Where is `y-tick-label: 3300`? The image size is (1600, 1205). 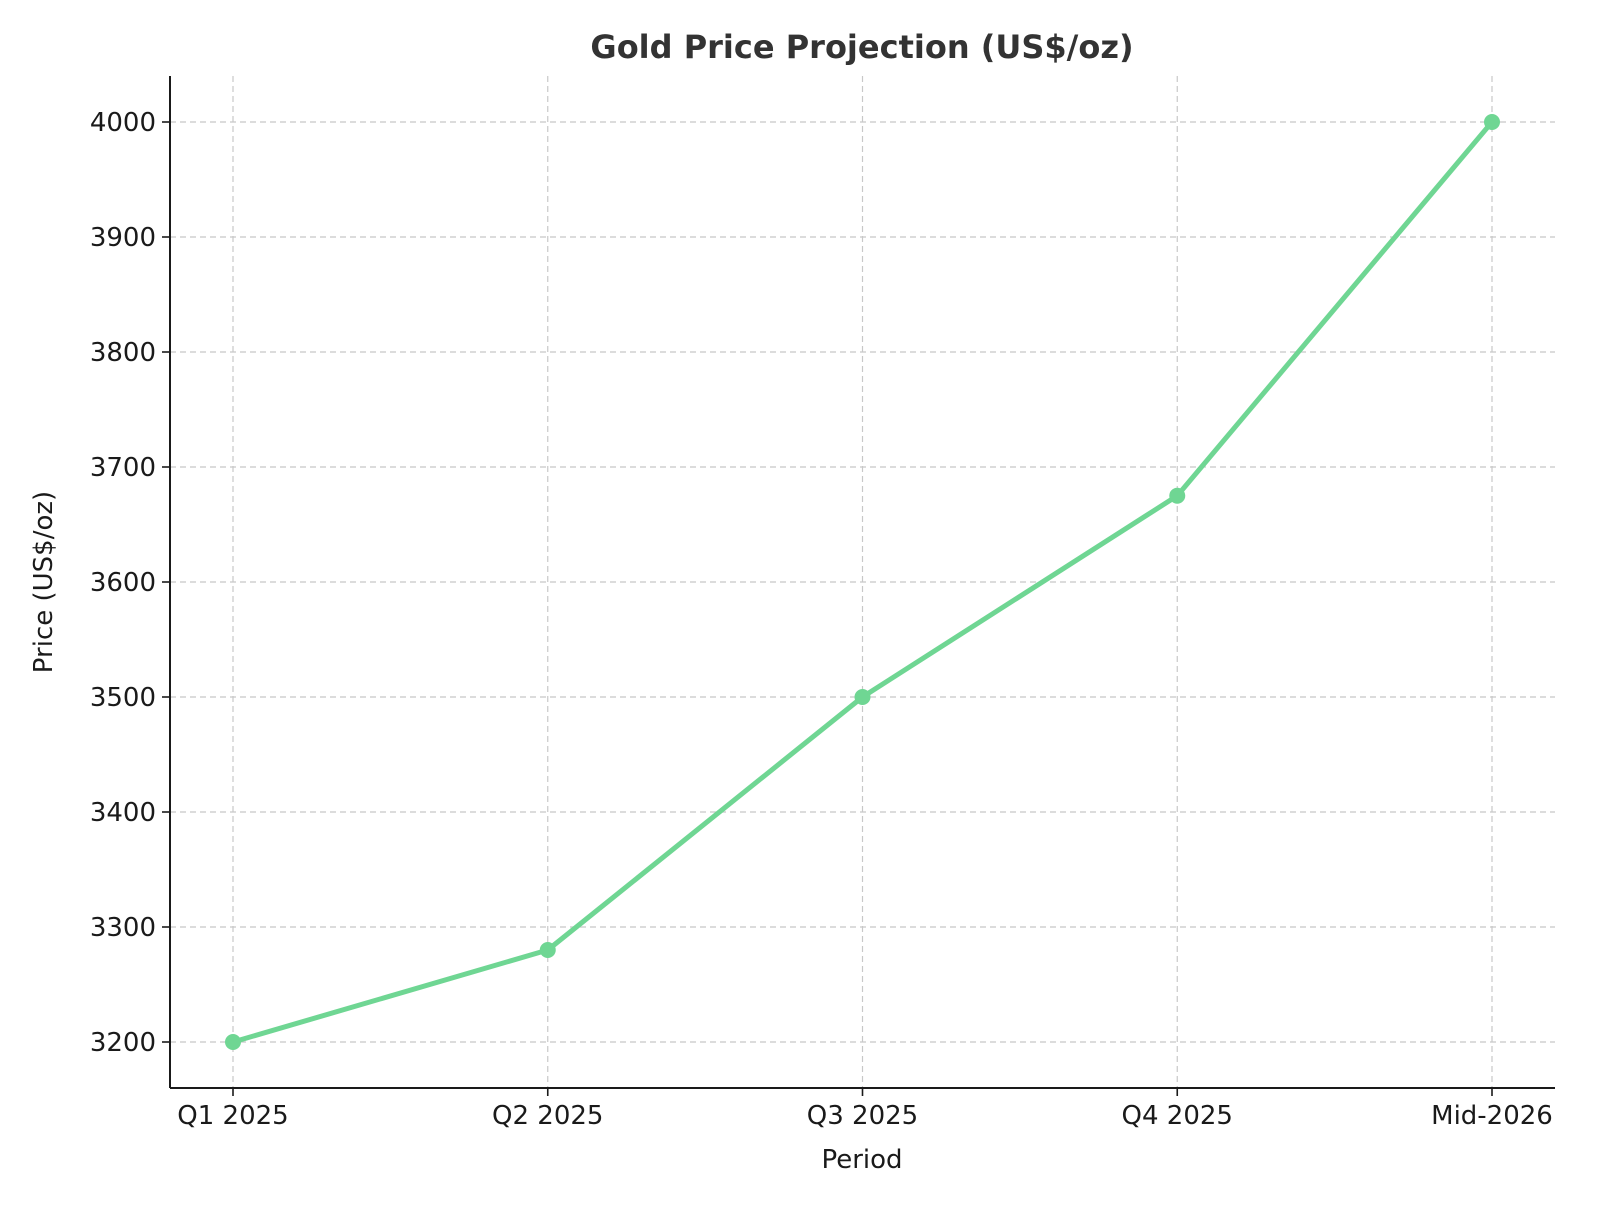 y-tick-label: 3300 is located at coordinates (123, 928).